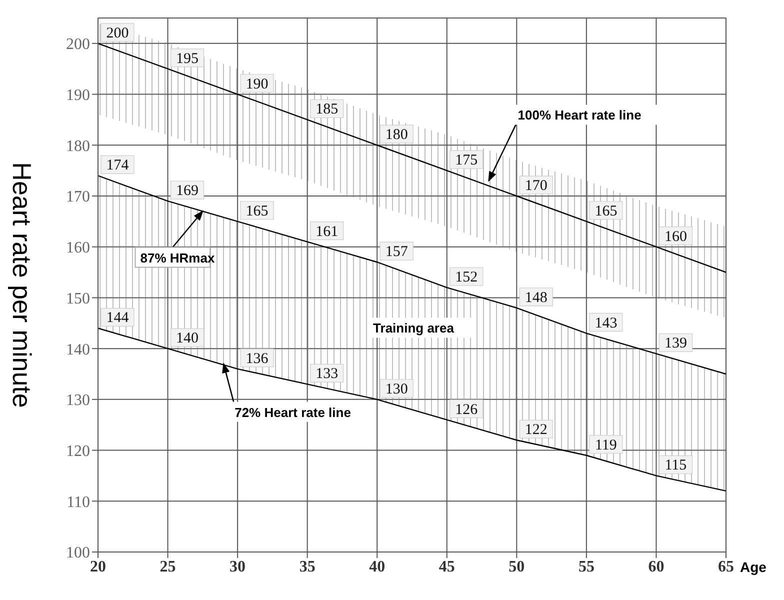  I want to click on data-label: 161, so click(327, 232).